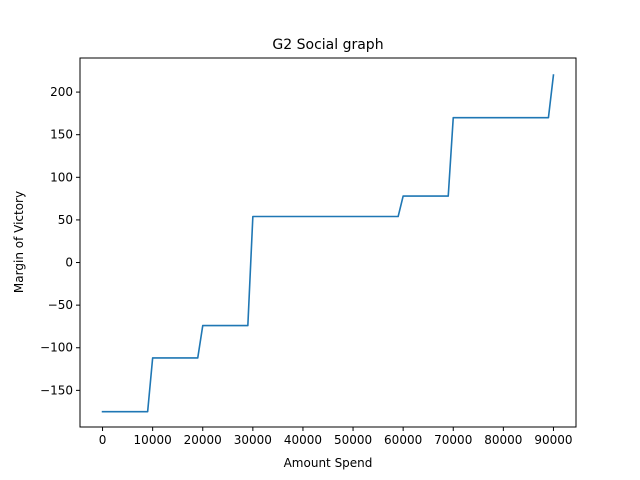 This screenshot has width=640, height=480. I want to click on x-tick-label: 90000, so click(553, 440).